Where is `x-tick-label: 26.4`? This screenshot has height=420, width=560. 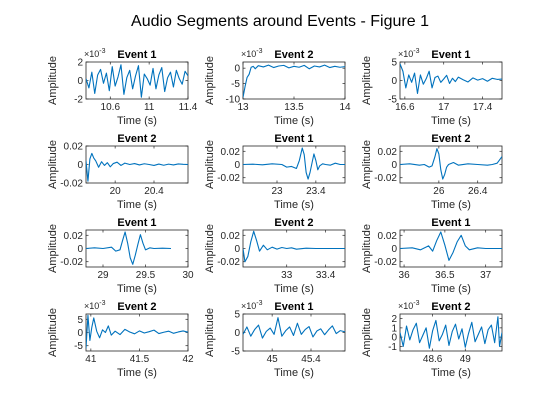
x-tick-label: 26.4 is located at coordinates (478, 191).